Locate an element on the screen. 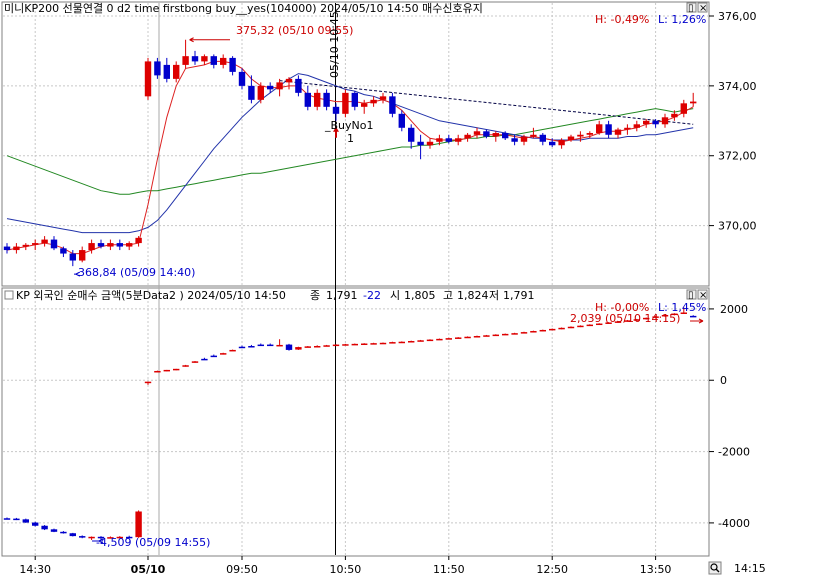  stat-close-value: 1,791 is located at coordinates (342, 295).